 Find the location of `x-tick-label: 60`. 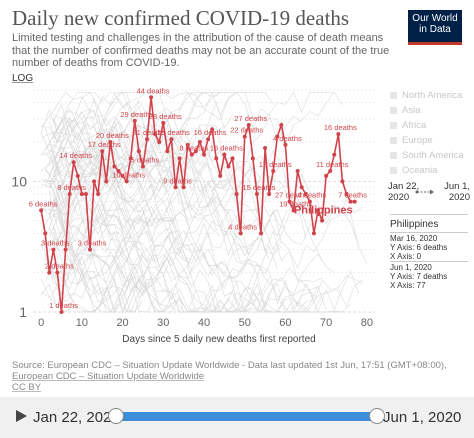

x-tick-label: 60 is located at coordinates (285, 323).